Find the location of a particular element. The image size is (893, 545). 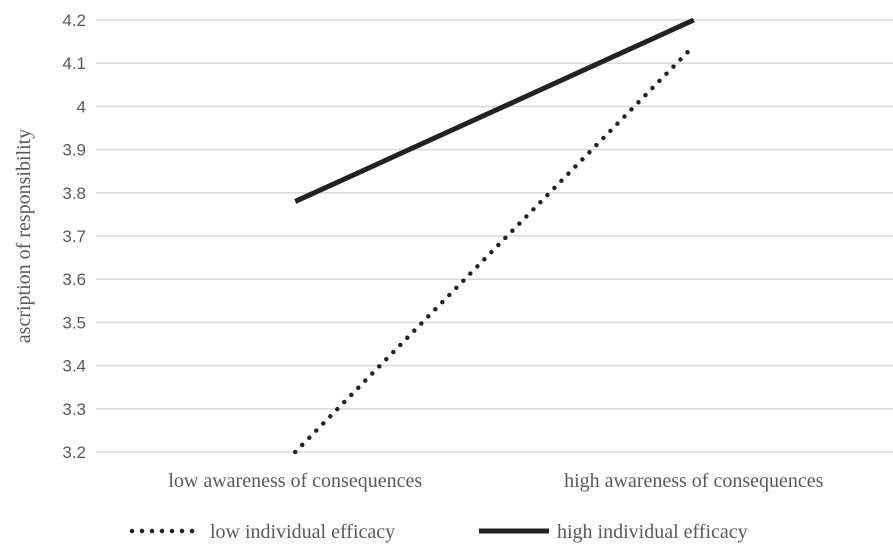

y-axis-ticks: 3.2 3.3 3.4 3.5 3.6 3.7 3.8 3.9 4 4.1 4.2 is located at coordinates (74, 236).